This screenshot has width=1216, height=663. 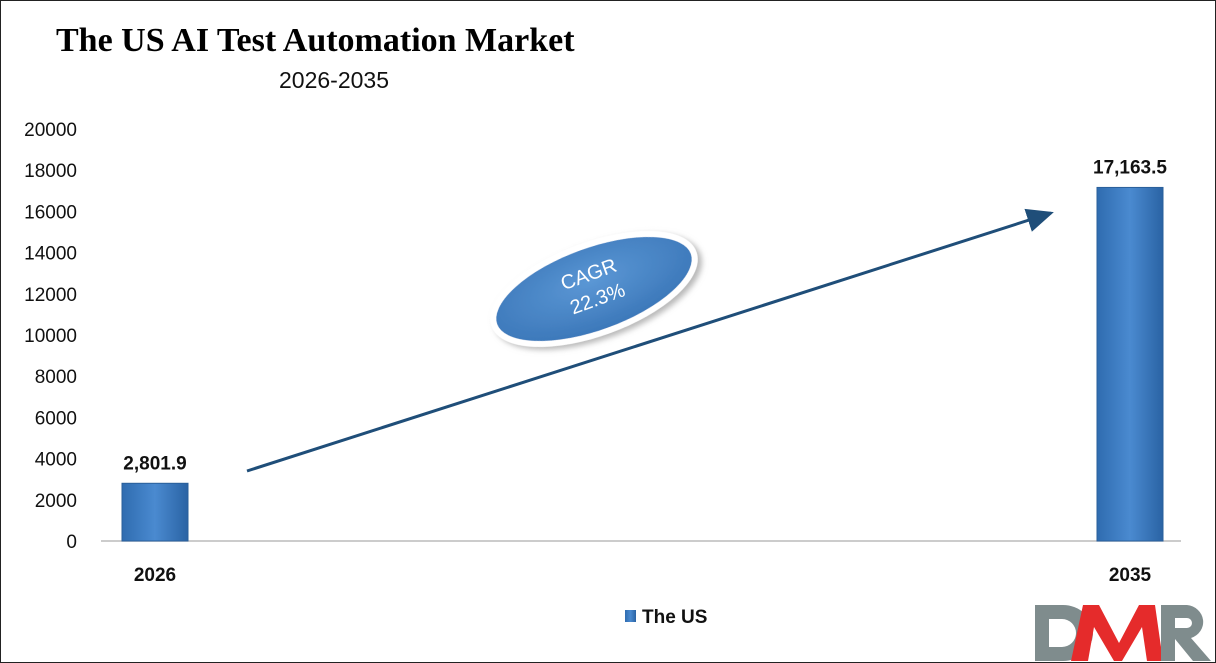 I want to click on x-tick-label: 2026, so click(x=155, y=575).